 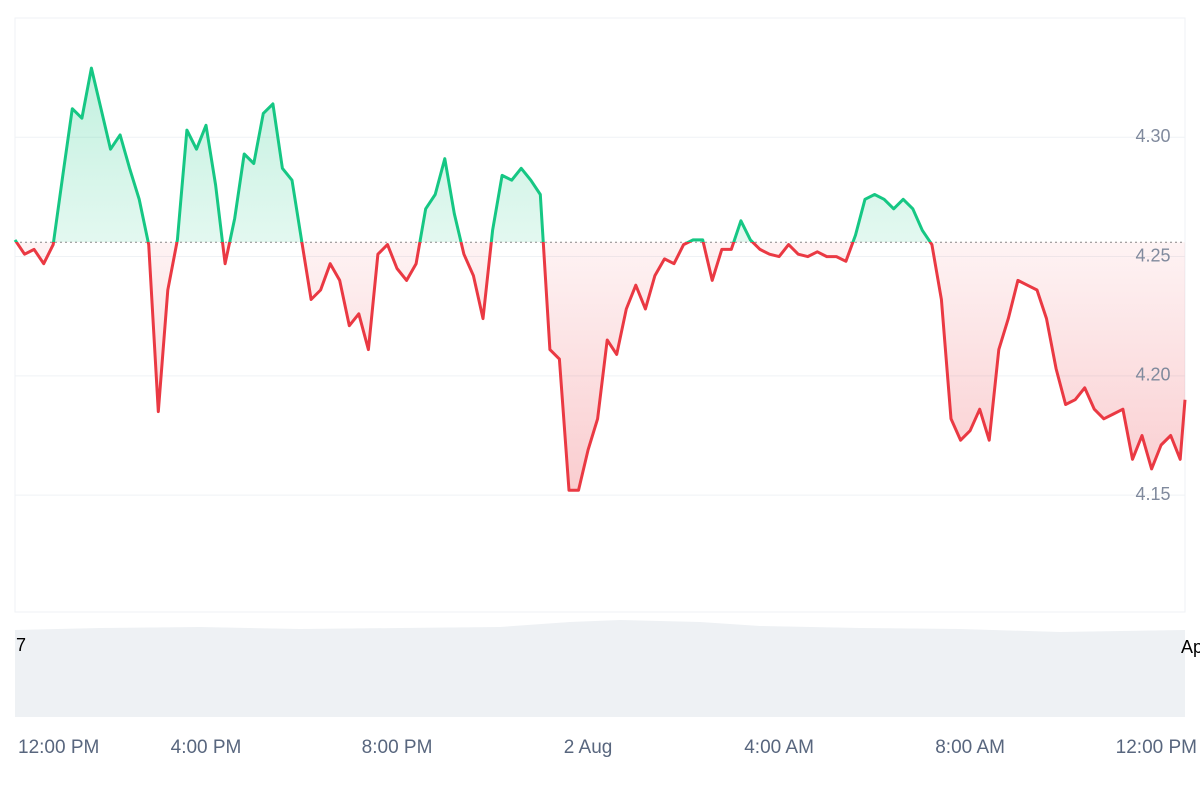 What do you see at coordinates (600, 668) in the screenshot?
I see `volume-area` at bounding box center [600, 668].